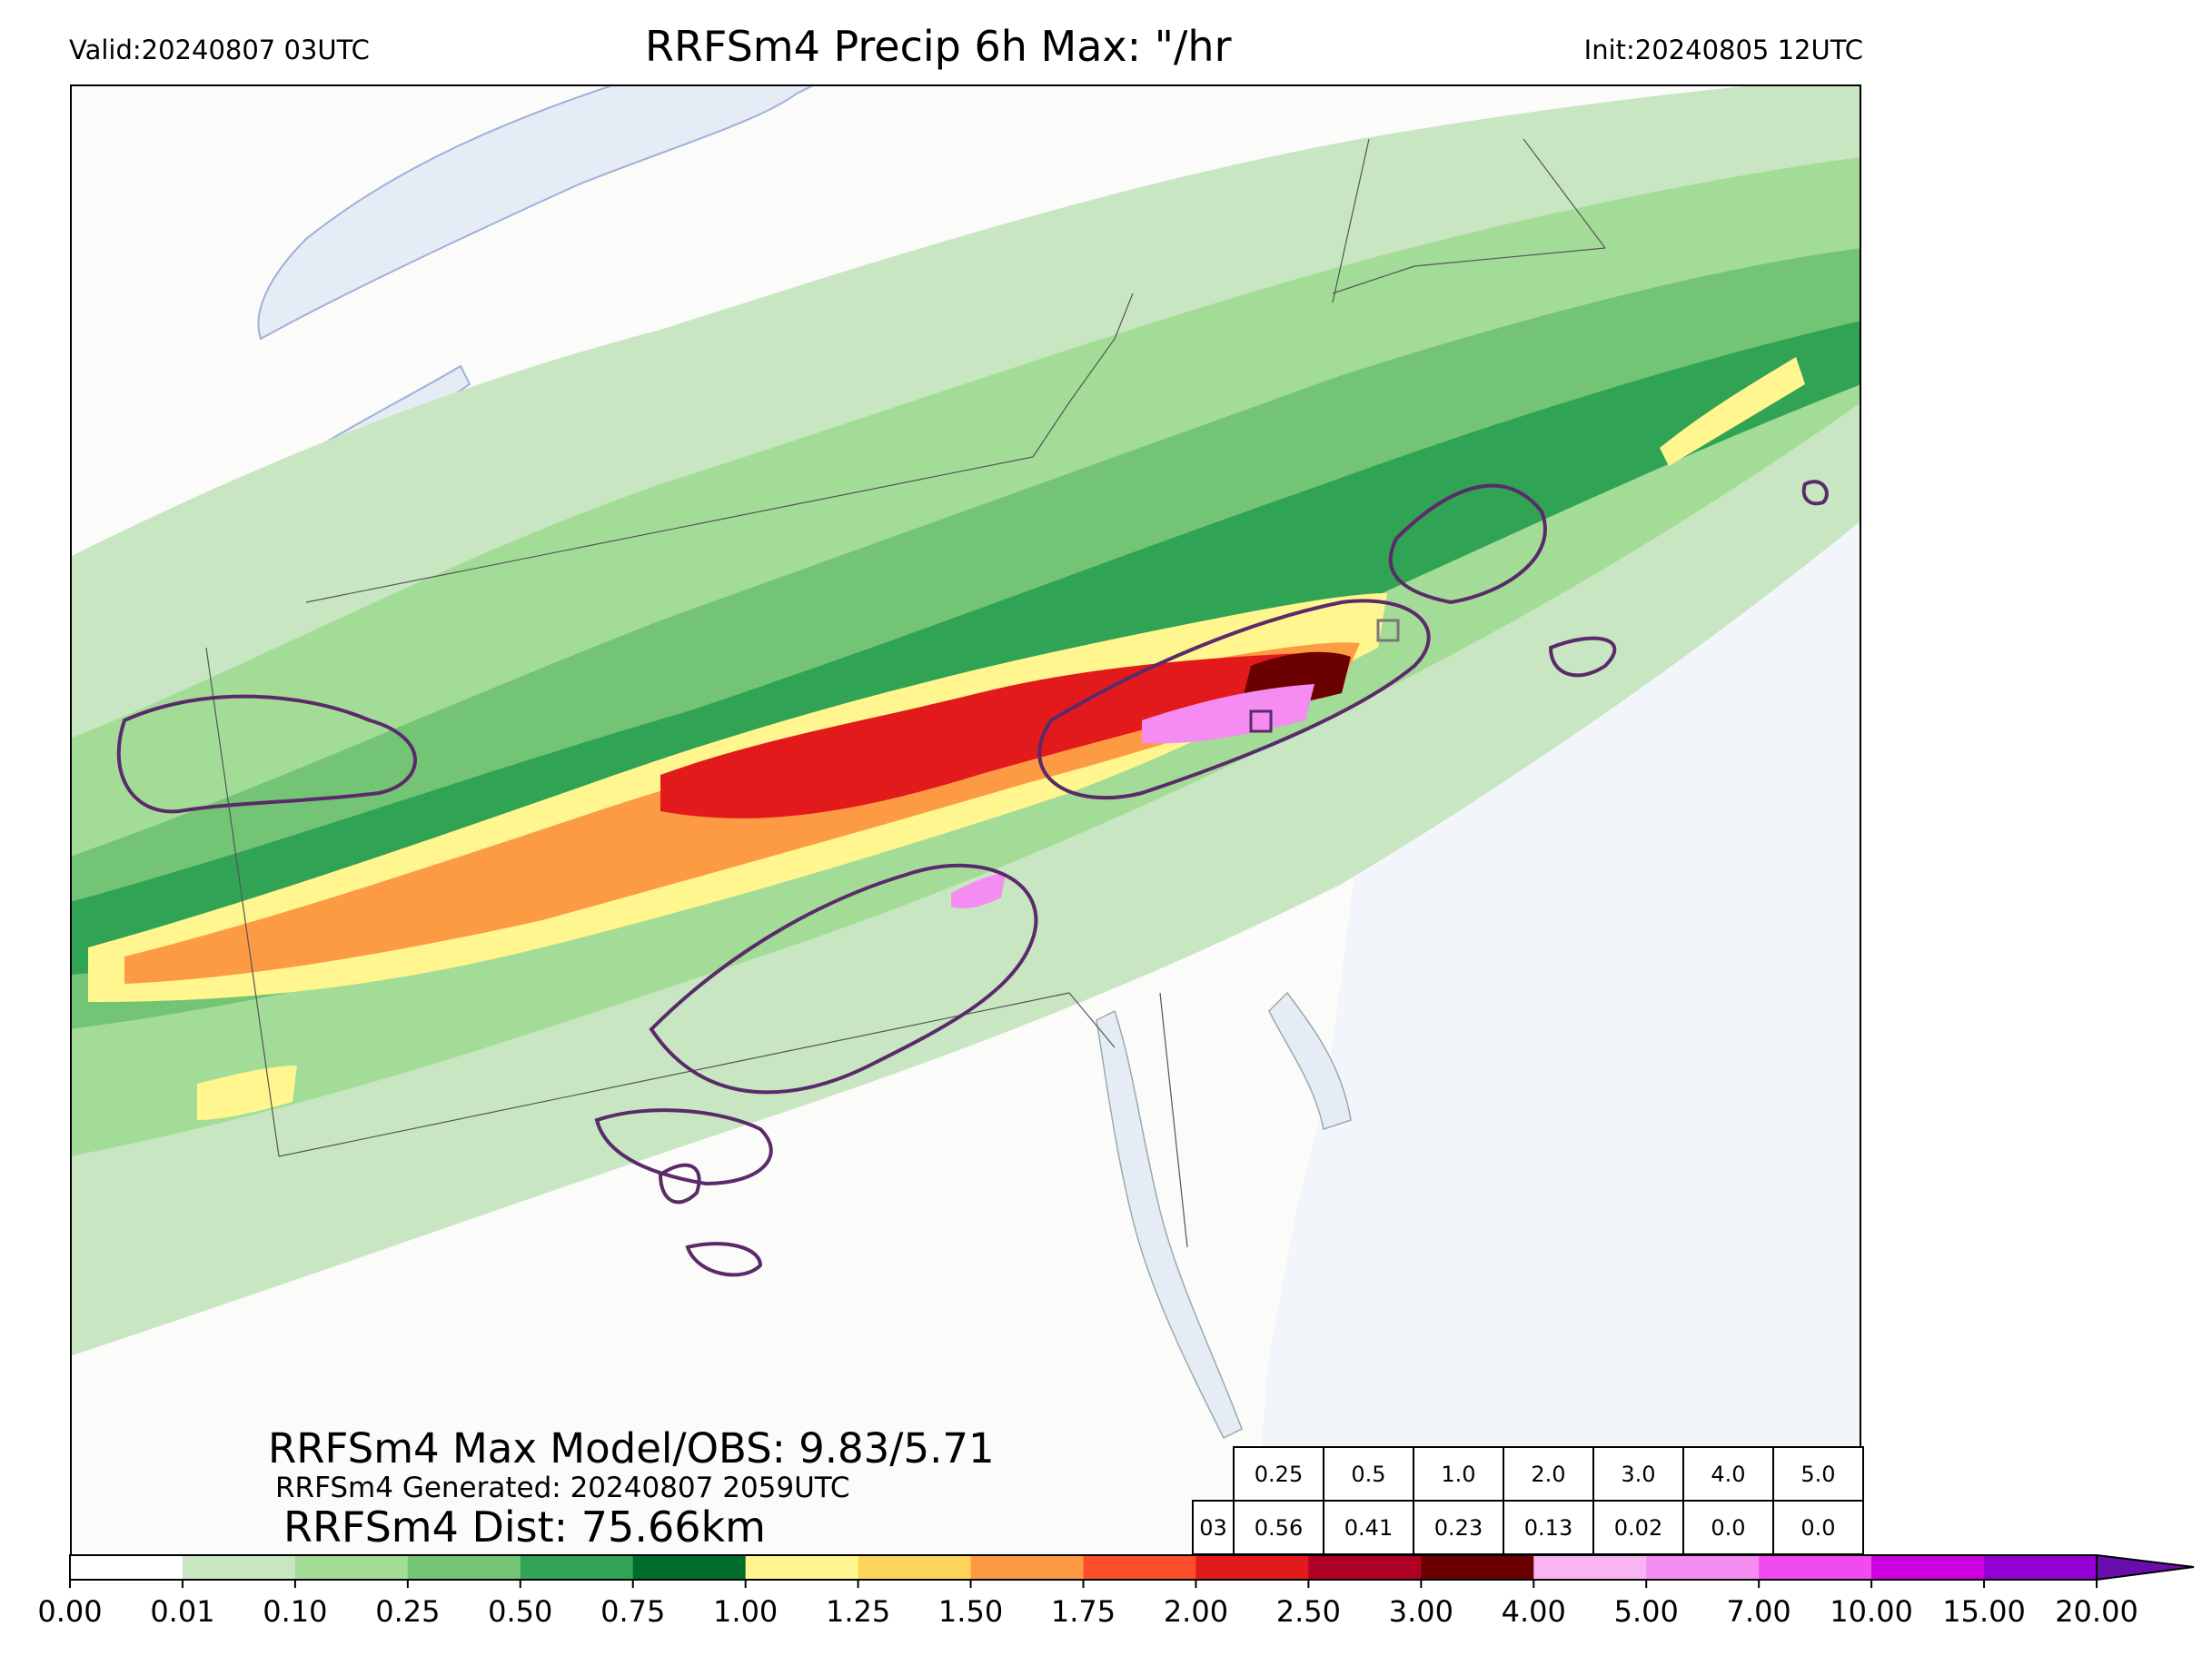 The image size is (2212, 1666). What do you see at coordinates (1261, 721) in the screenshot?
I see `observation-marker` at bounding box center [1261, 721].